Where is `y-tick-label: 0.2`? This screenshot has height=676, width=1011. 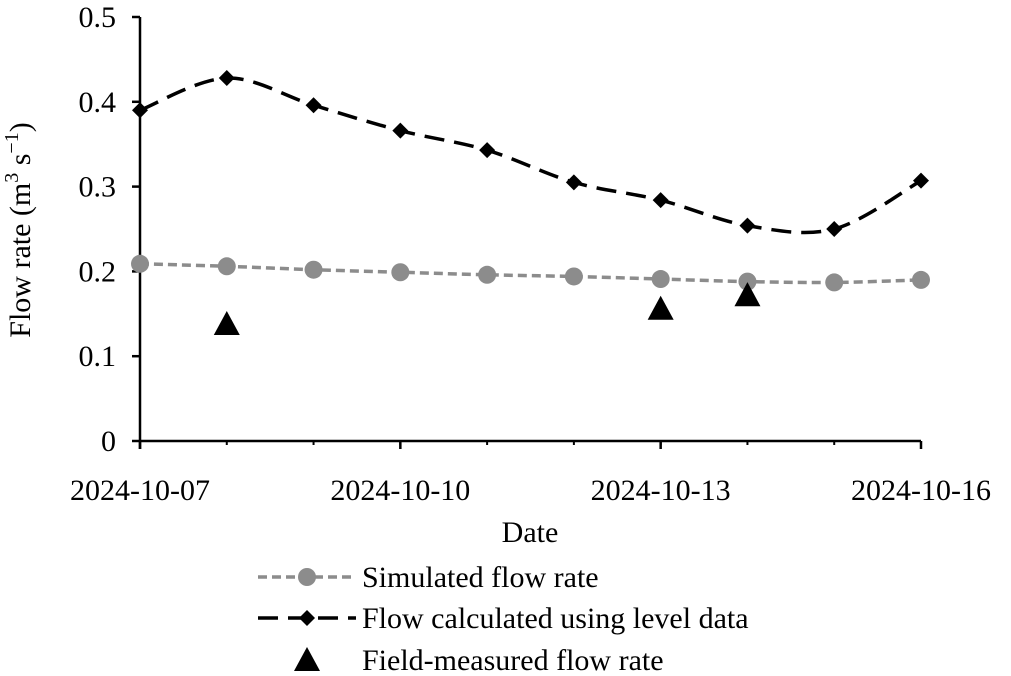 y-tick-label: 0.2 is located at coordinates (98, 271).